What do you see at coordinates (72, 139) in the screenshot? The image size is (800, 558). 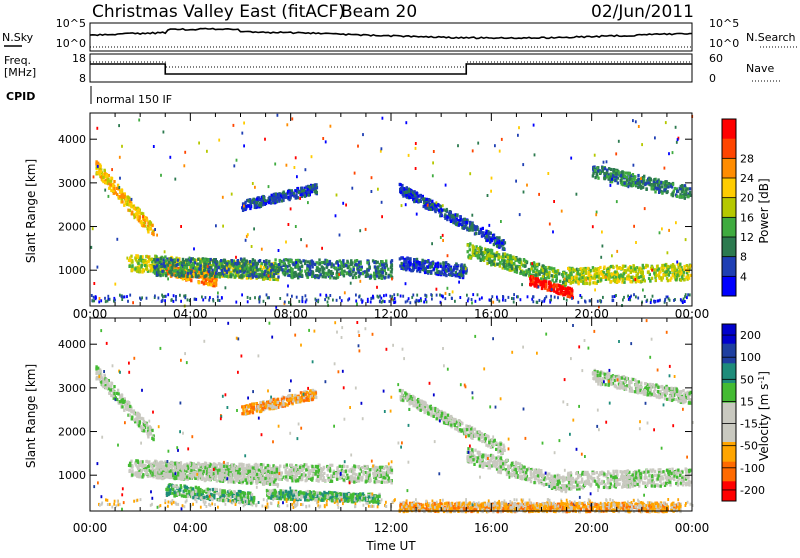 I see `y-tick-label: 4000` at bounding box center [72, 139].